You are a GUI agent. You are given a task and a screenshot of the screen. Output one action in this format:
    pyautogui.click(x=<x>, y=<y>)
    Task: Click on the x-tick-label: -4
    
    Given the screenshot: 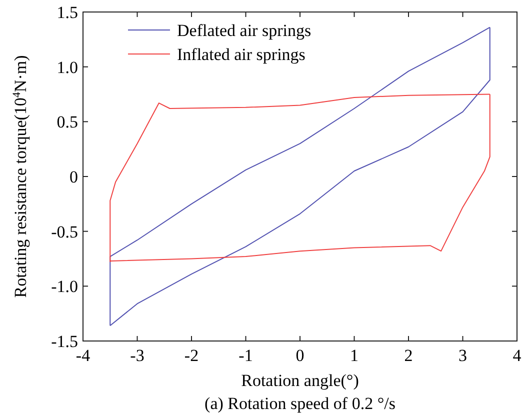 What is the action you would take?
    pyautogui.click(x=83, y=355)
    